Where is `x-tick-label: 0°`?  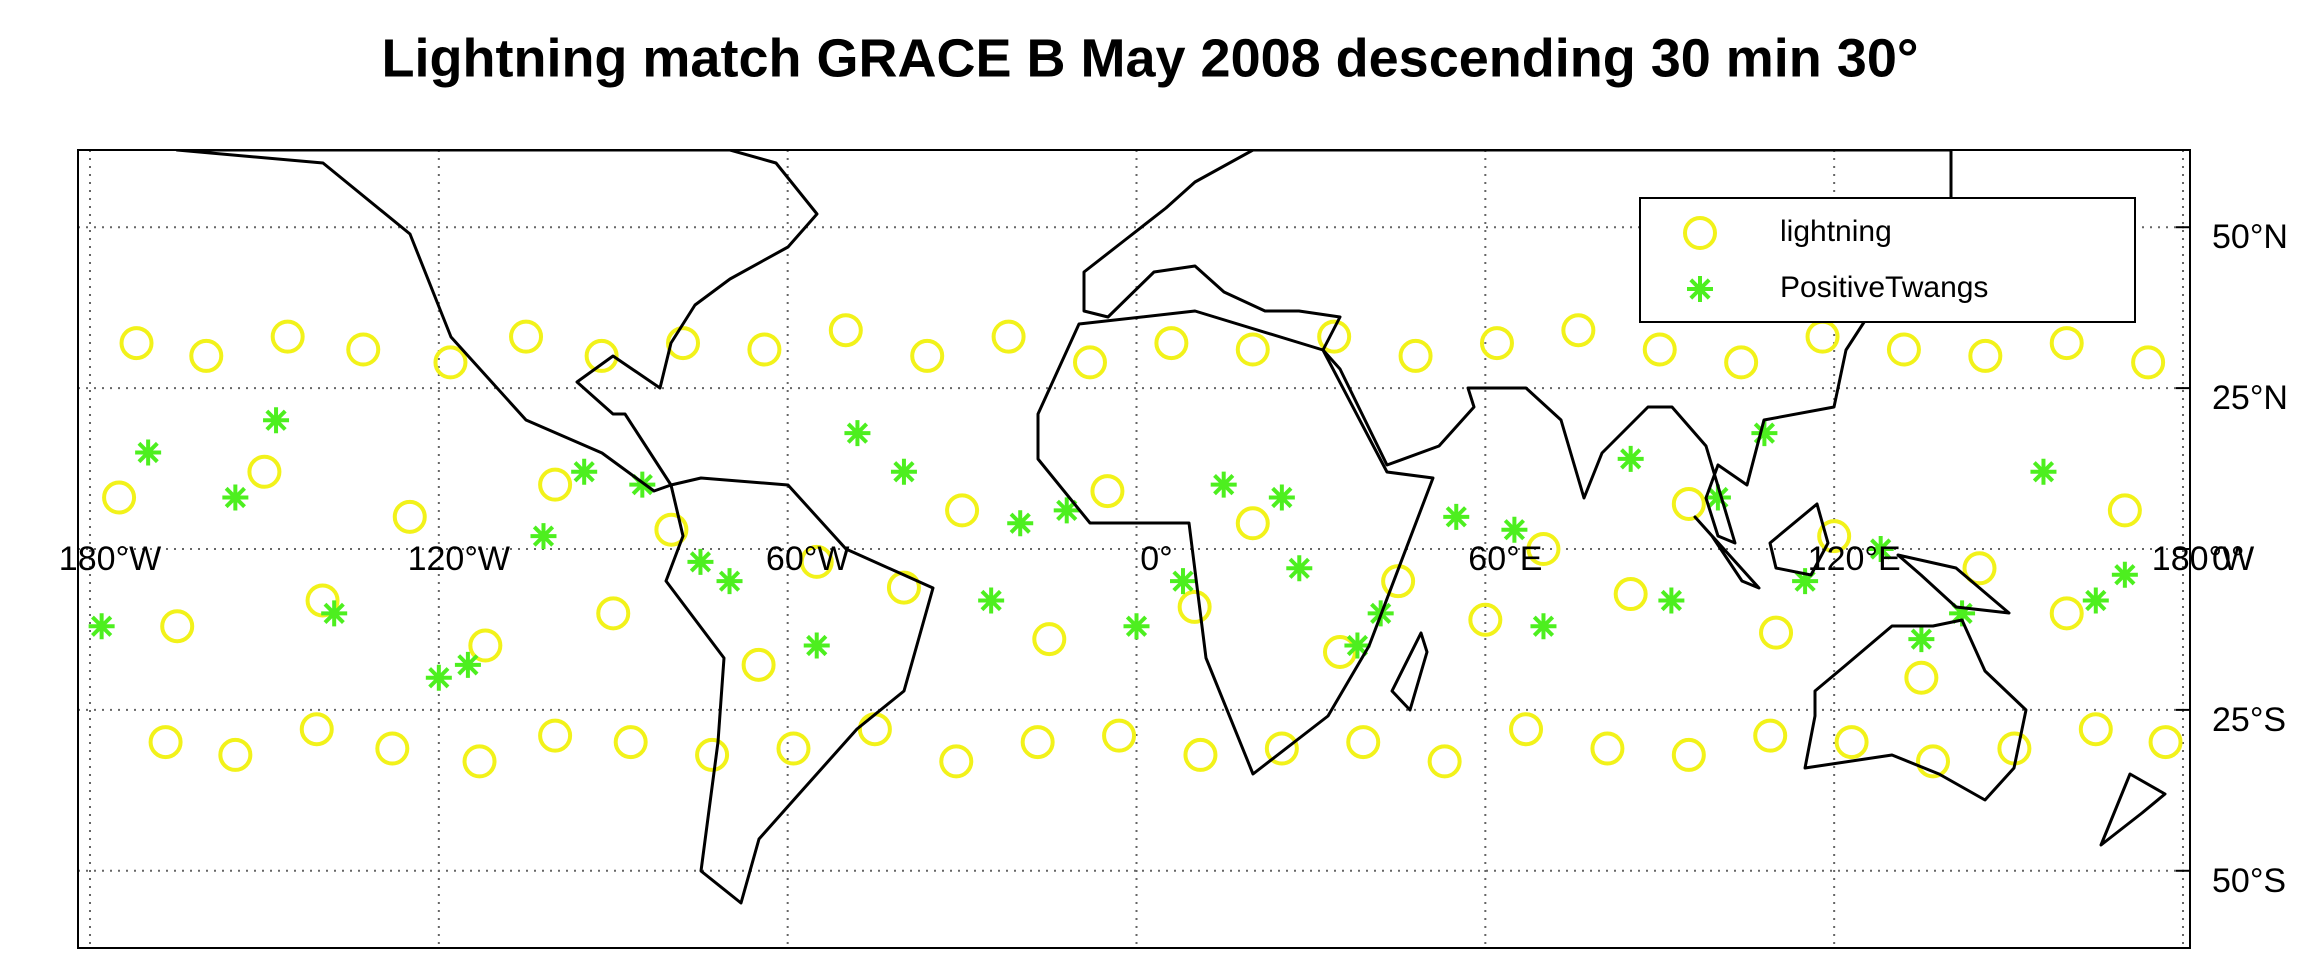
x-tick-label: 0° is located at coordinates (1156, 559).